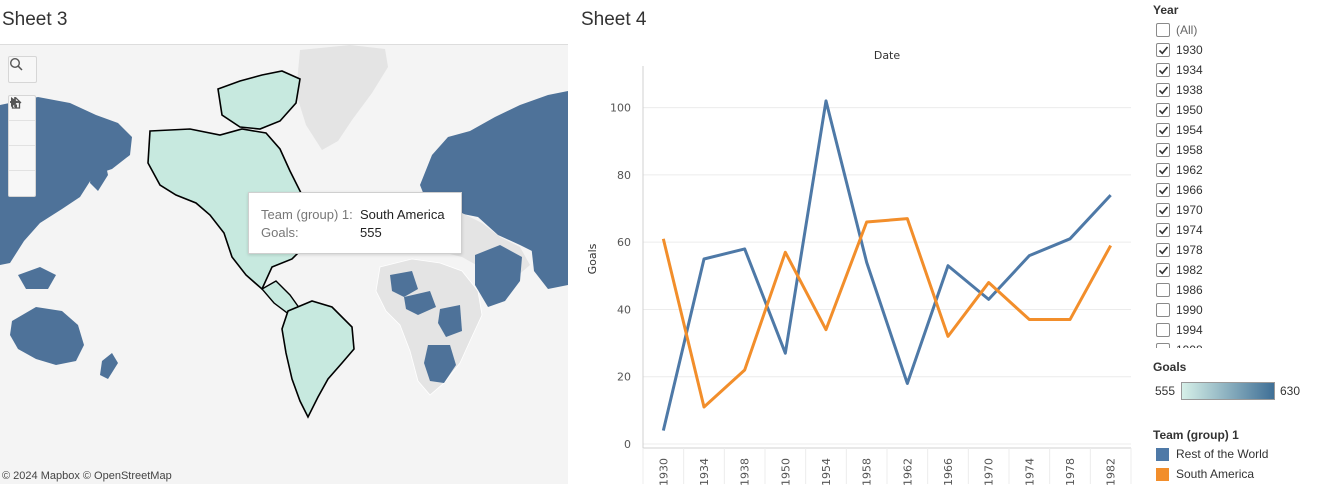 The width and height of the screenshot is (1323, 498). What do you see at coordinates (1238, 290) in the screenshot?
I see `year-filter-item: 1986` at bounding box center [1238, 290].